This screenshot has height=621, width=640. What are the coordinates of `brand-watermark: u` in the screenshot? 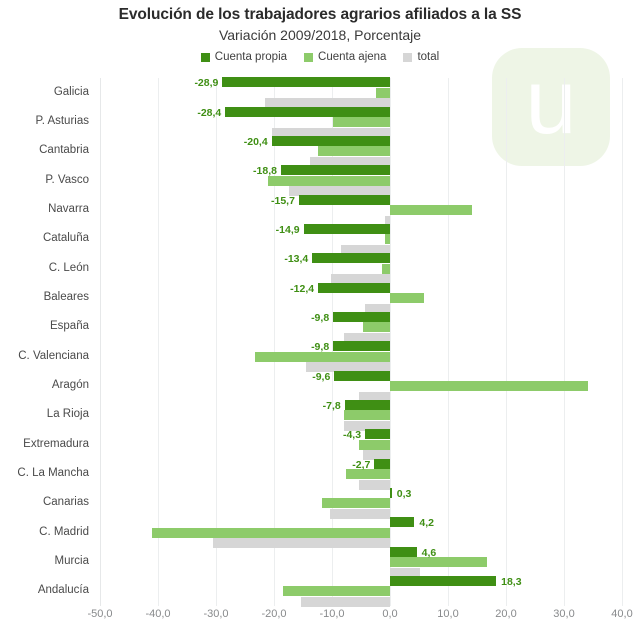 It's located at (551, 107).